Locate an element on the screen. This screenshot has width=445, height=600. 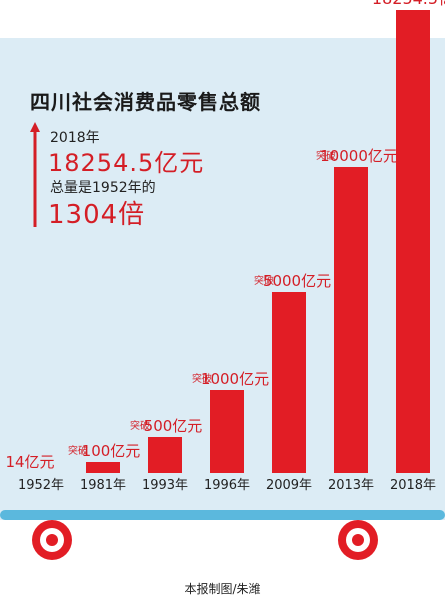
x-tick-label: 1981年 is located at coordinates (103, 485).